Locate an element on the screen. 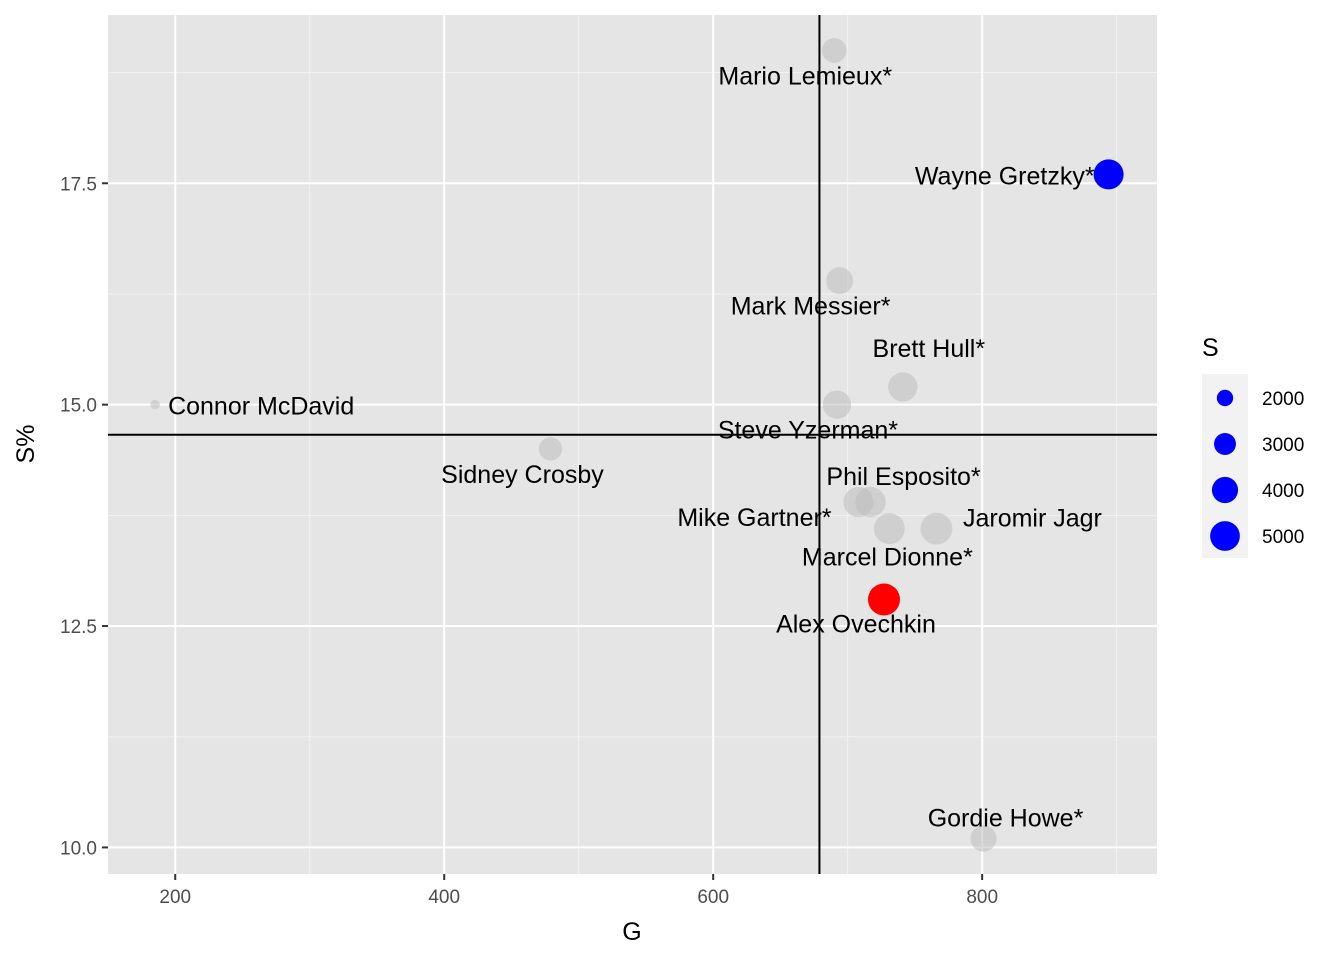  y-tick-label: 17.5 is located at coordinates (78, 184).